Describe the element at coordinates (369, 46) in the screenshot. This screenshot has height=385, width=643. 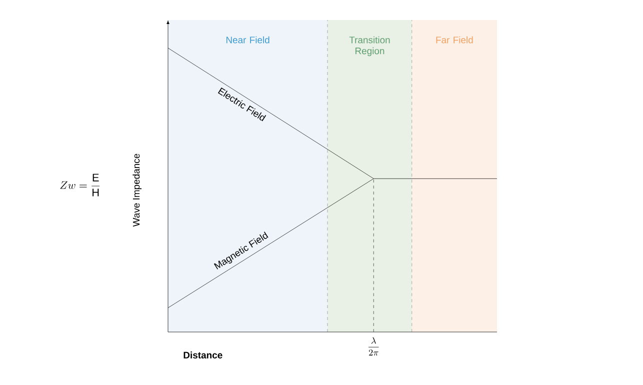
I see `annotation: Transition Region` at that location.